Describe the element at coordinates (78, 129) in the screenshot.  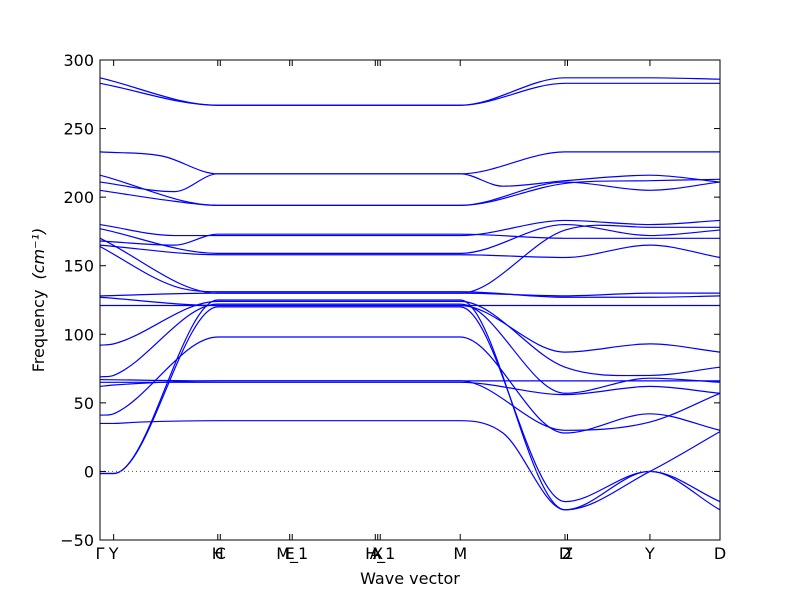
I see `y-tick-label: 250` at that location.